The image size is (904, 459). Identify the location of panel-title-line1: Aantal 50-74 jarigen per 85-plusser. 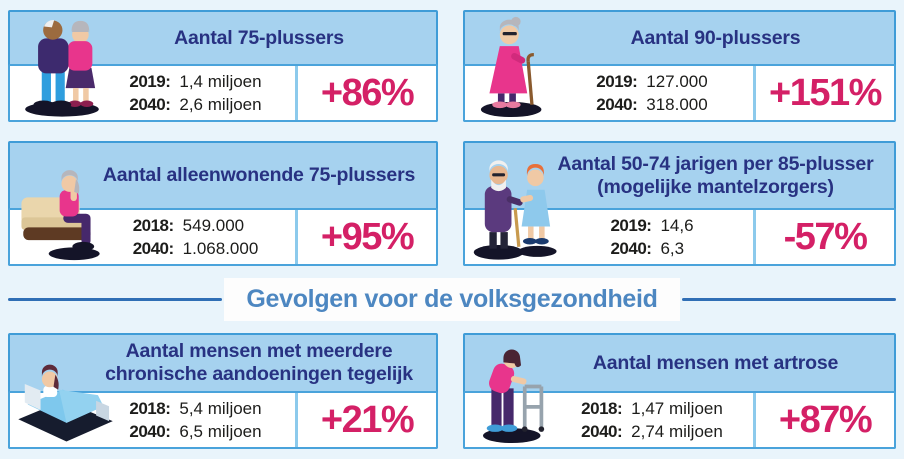
(715, 163).